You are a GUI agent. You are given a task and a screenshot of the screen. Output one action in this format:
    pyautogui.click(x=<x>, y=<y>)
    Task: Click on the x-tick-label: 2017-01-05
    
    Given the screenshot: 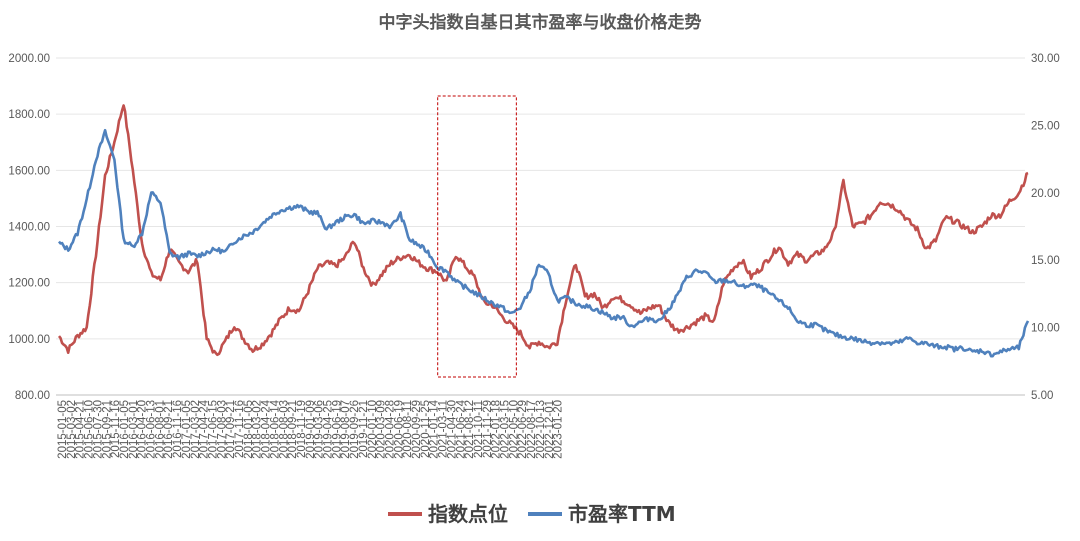 What is the action you would take?
    pyautogui.click(x=187, y=429)
    